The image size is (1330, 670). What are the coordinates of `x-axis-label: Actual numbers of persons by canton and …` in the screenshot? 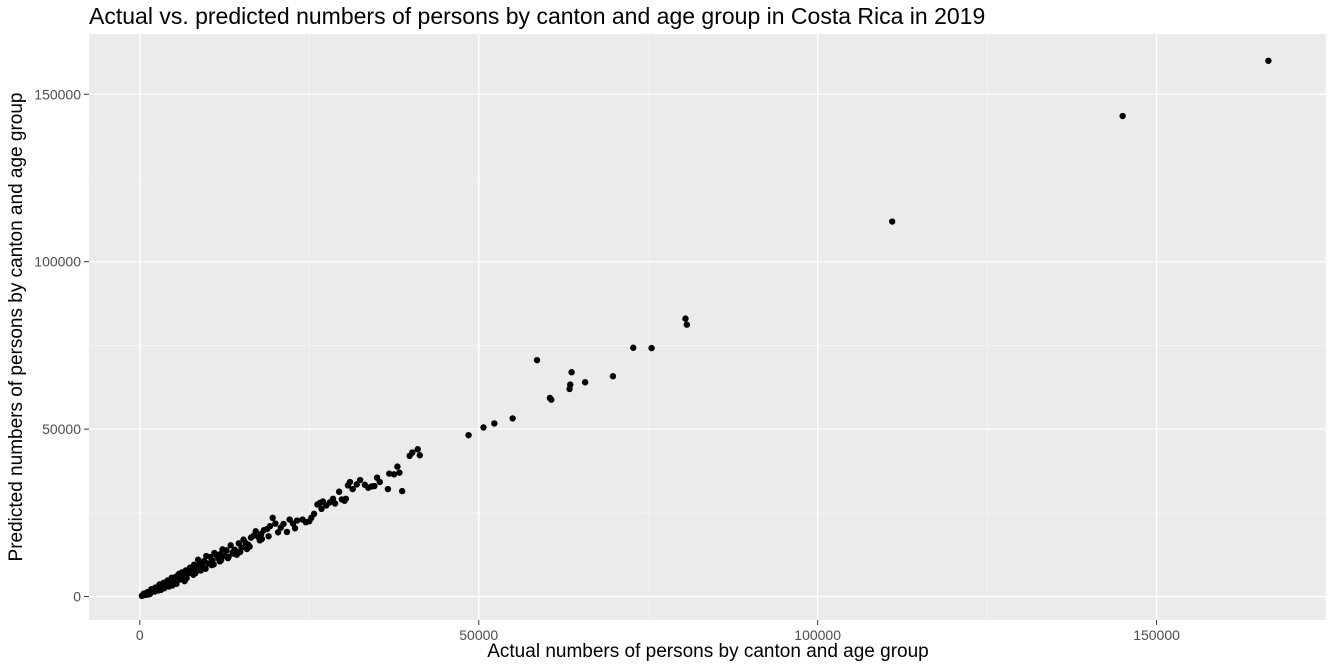 It's located at (708, 651).